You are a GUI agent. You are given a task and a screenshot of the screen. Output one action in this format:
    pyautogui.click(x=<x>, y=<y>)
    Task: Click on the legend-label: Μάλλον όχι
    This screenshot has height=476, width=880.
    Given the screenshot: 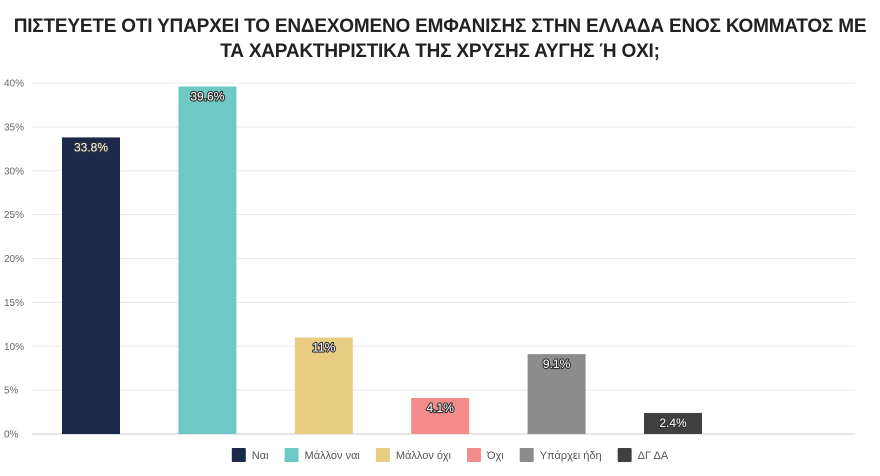 What is the action you would take?
    pyautogui.click(x=424, y=456)
    